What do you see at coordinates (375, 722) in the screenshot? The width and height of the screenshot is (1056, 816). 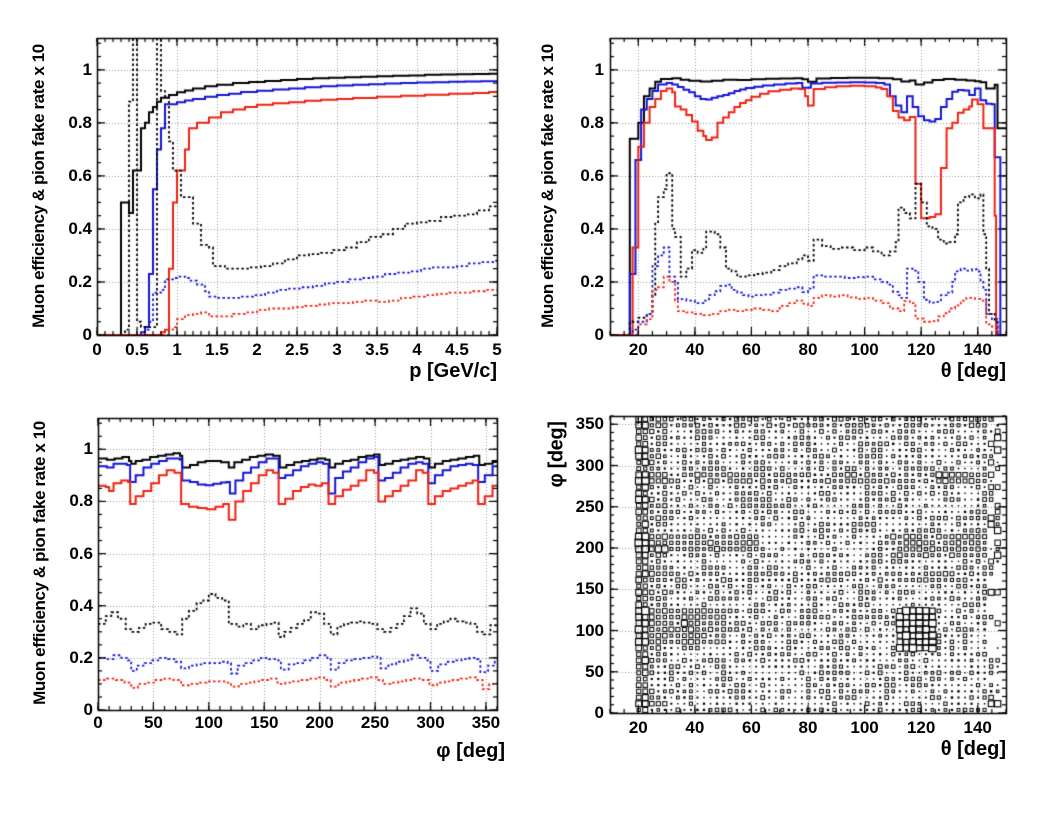 I see `x-tick-label: 250` at bounding box center [375, 722].